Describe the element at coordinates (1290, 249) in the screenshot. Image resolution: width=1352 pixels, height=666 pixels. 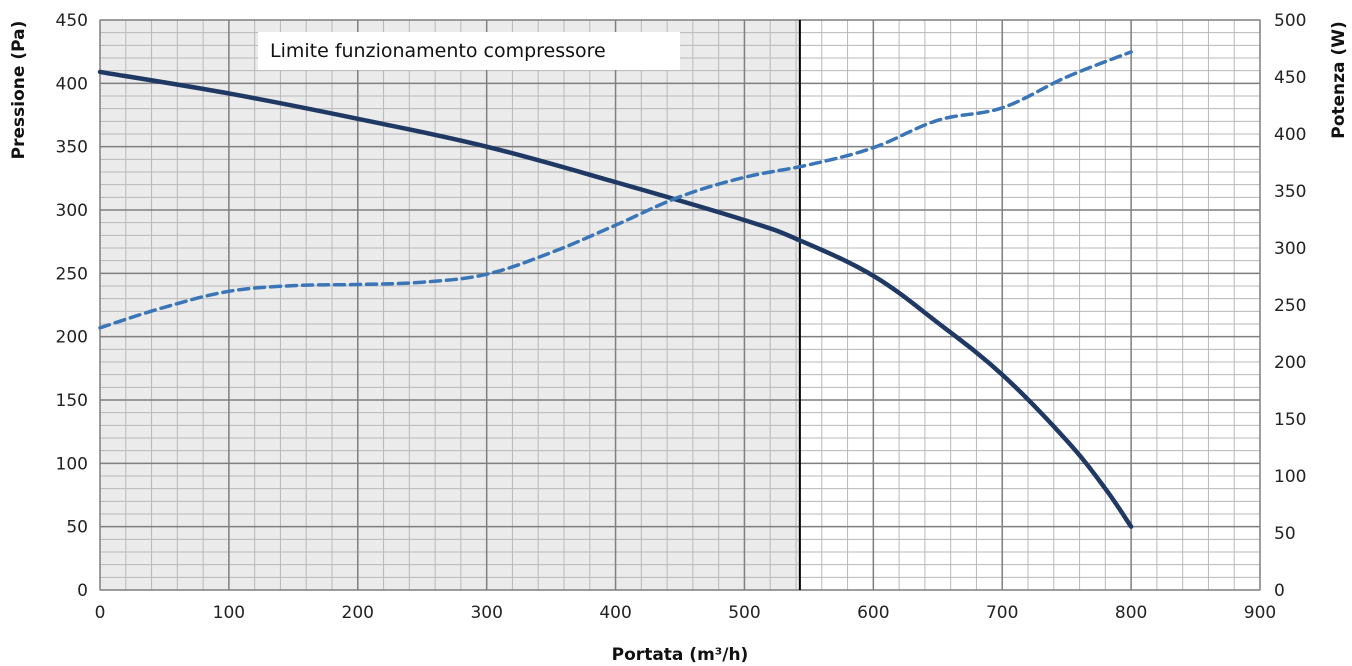
I see `y-right-tick-label: 300` at that location.